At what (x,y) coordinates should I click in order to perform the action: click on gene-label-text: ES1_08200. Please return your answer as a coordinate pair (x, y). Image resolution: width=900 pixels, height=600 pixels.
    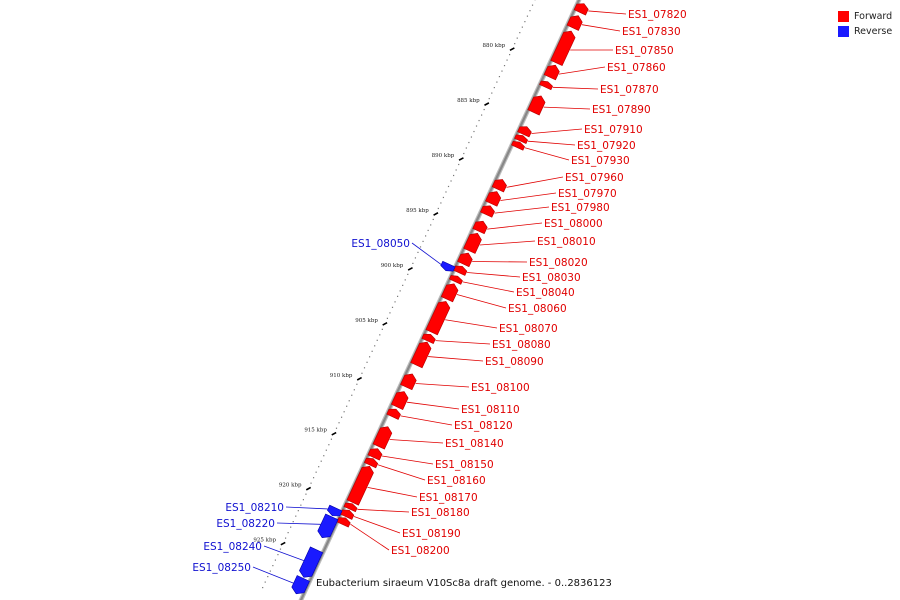
    Looking at the image, I should click on (420, 551).